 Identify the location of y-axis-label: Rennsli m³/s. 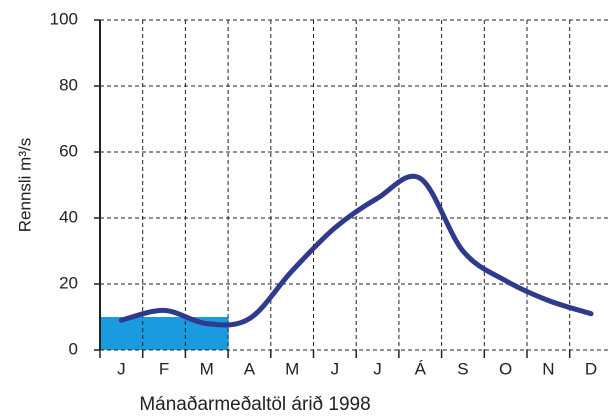
(24, 185).